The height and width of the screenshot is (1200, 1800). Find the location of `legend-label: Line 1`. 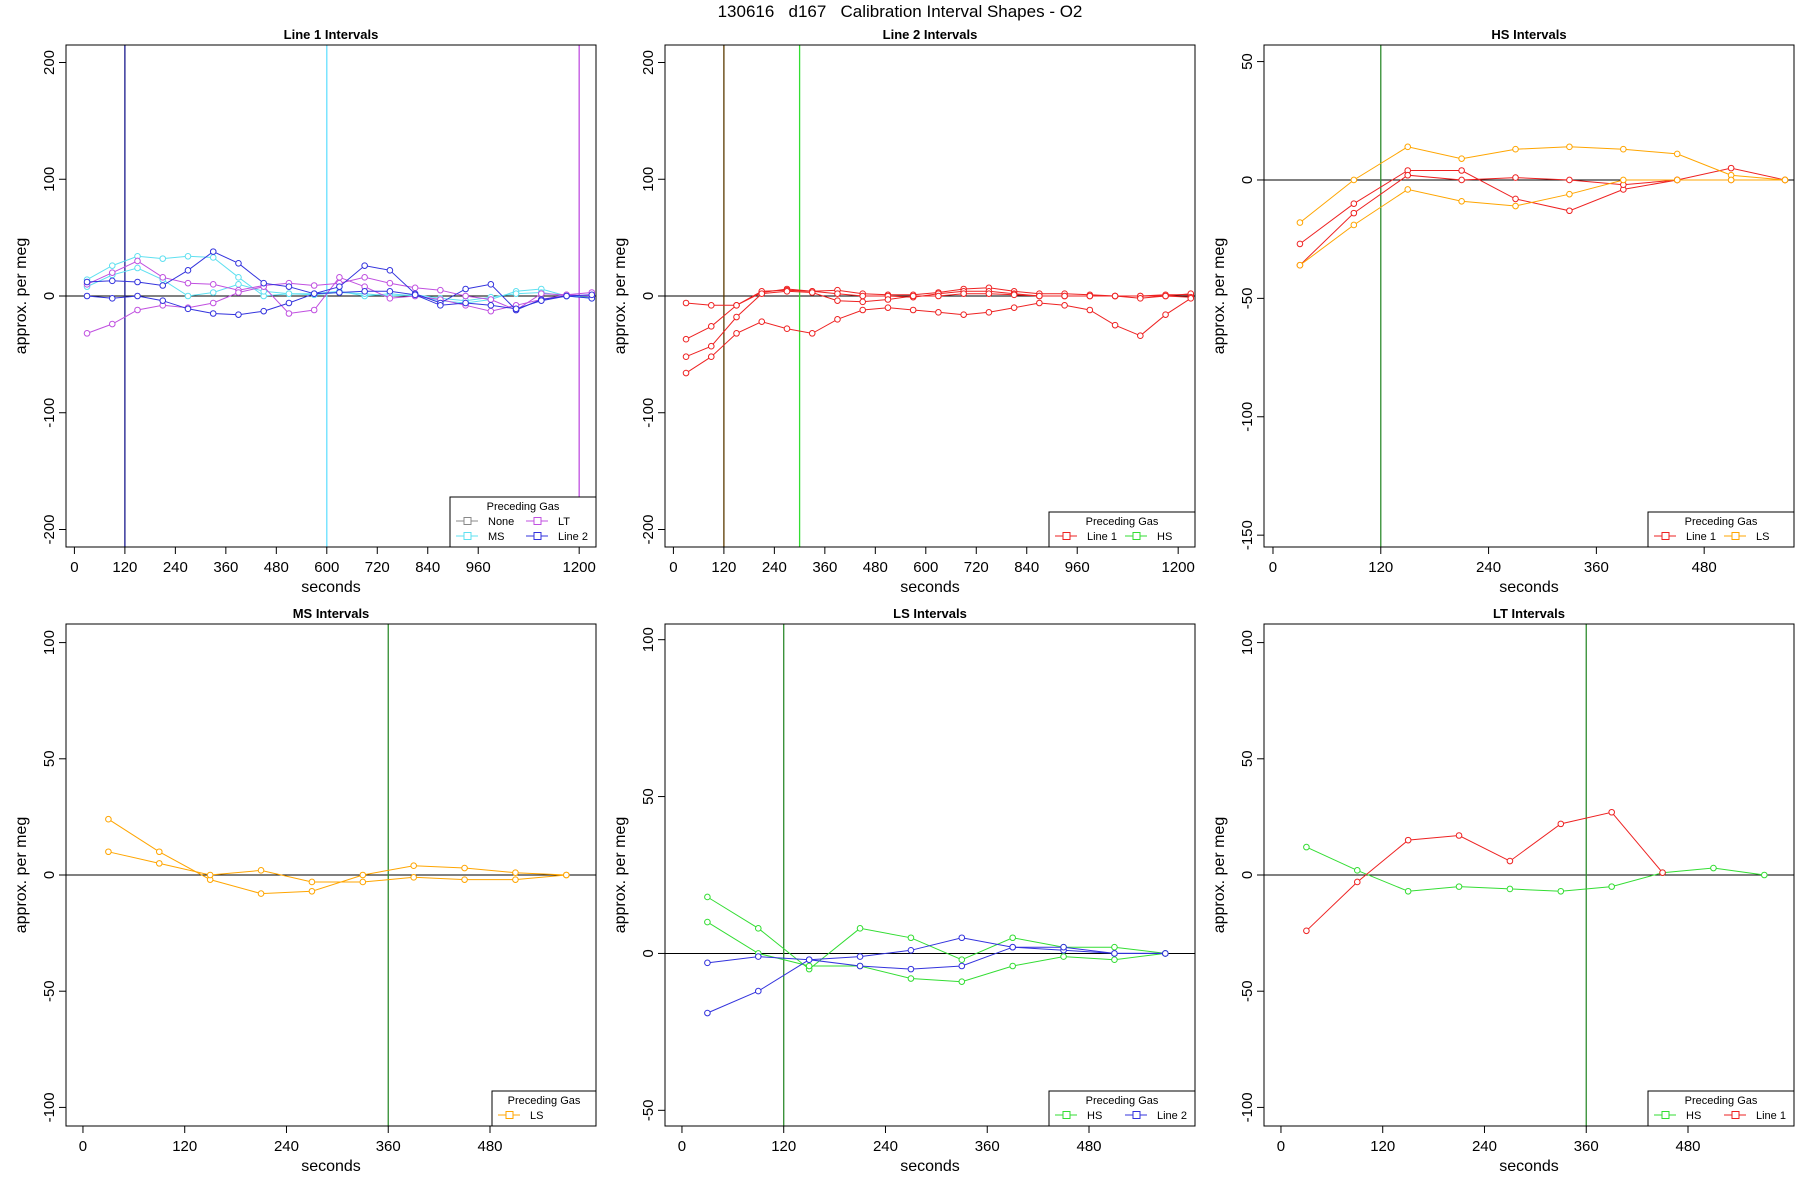

legend-label: Line 1 is located at coordinates (1771, 1116).